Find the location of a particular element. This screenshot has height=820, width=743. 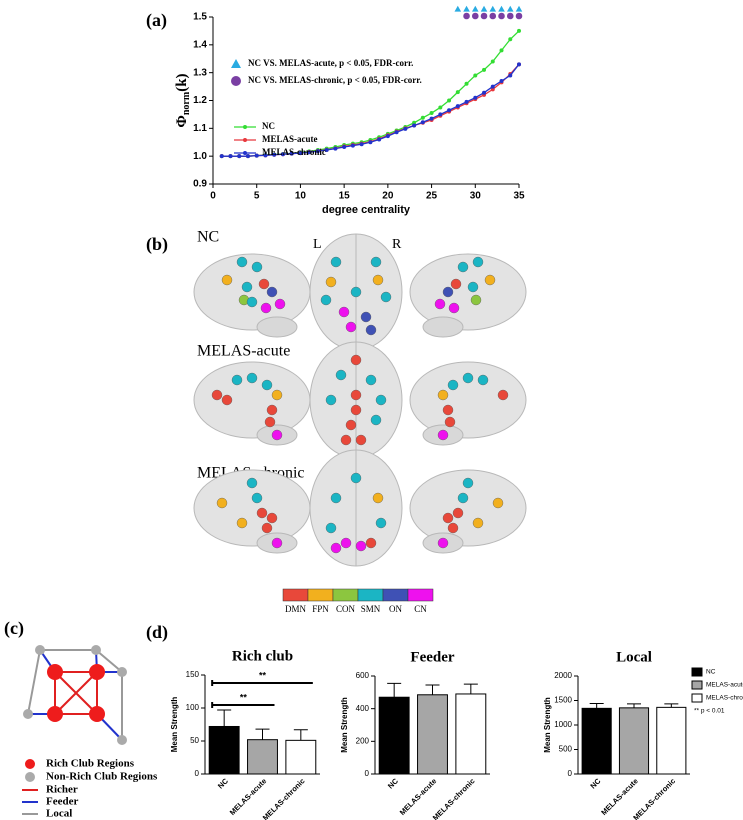

y-axis-suffix: (k) is located at coordinates (182, 82).